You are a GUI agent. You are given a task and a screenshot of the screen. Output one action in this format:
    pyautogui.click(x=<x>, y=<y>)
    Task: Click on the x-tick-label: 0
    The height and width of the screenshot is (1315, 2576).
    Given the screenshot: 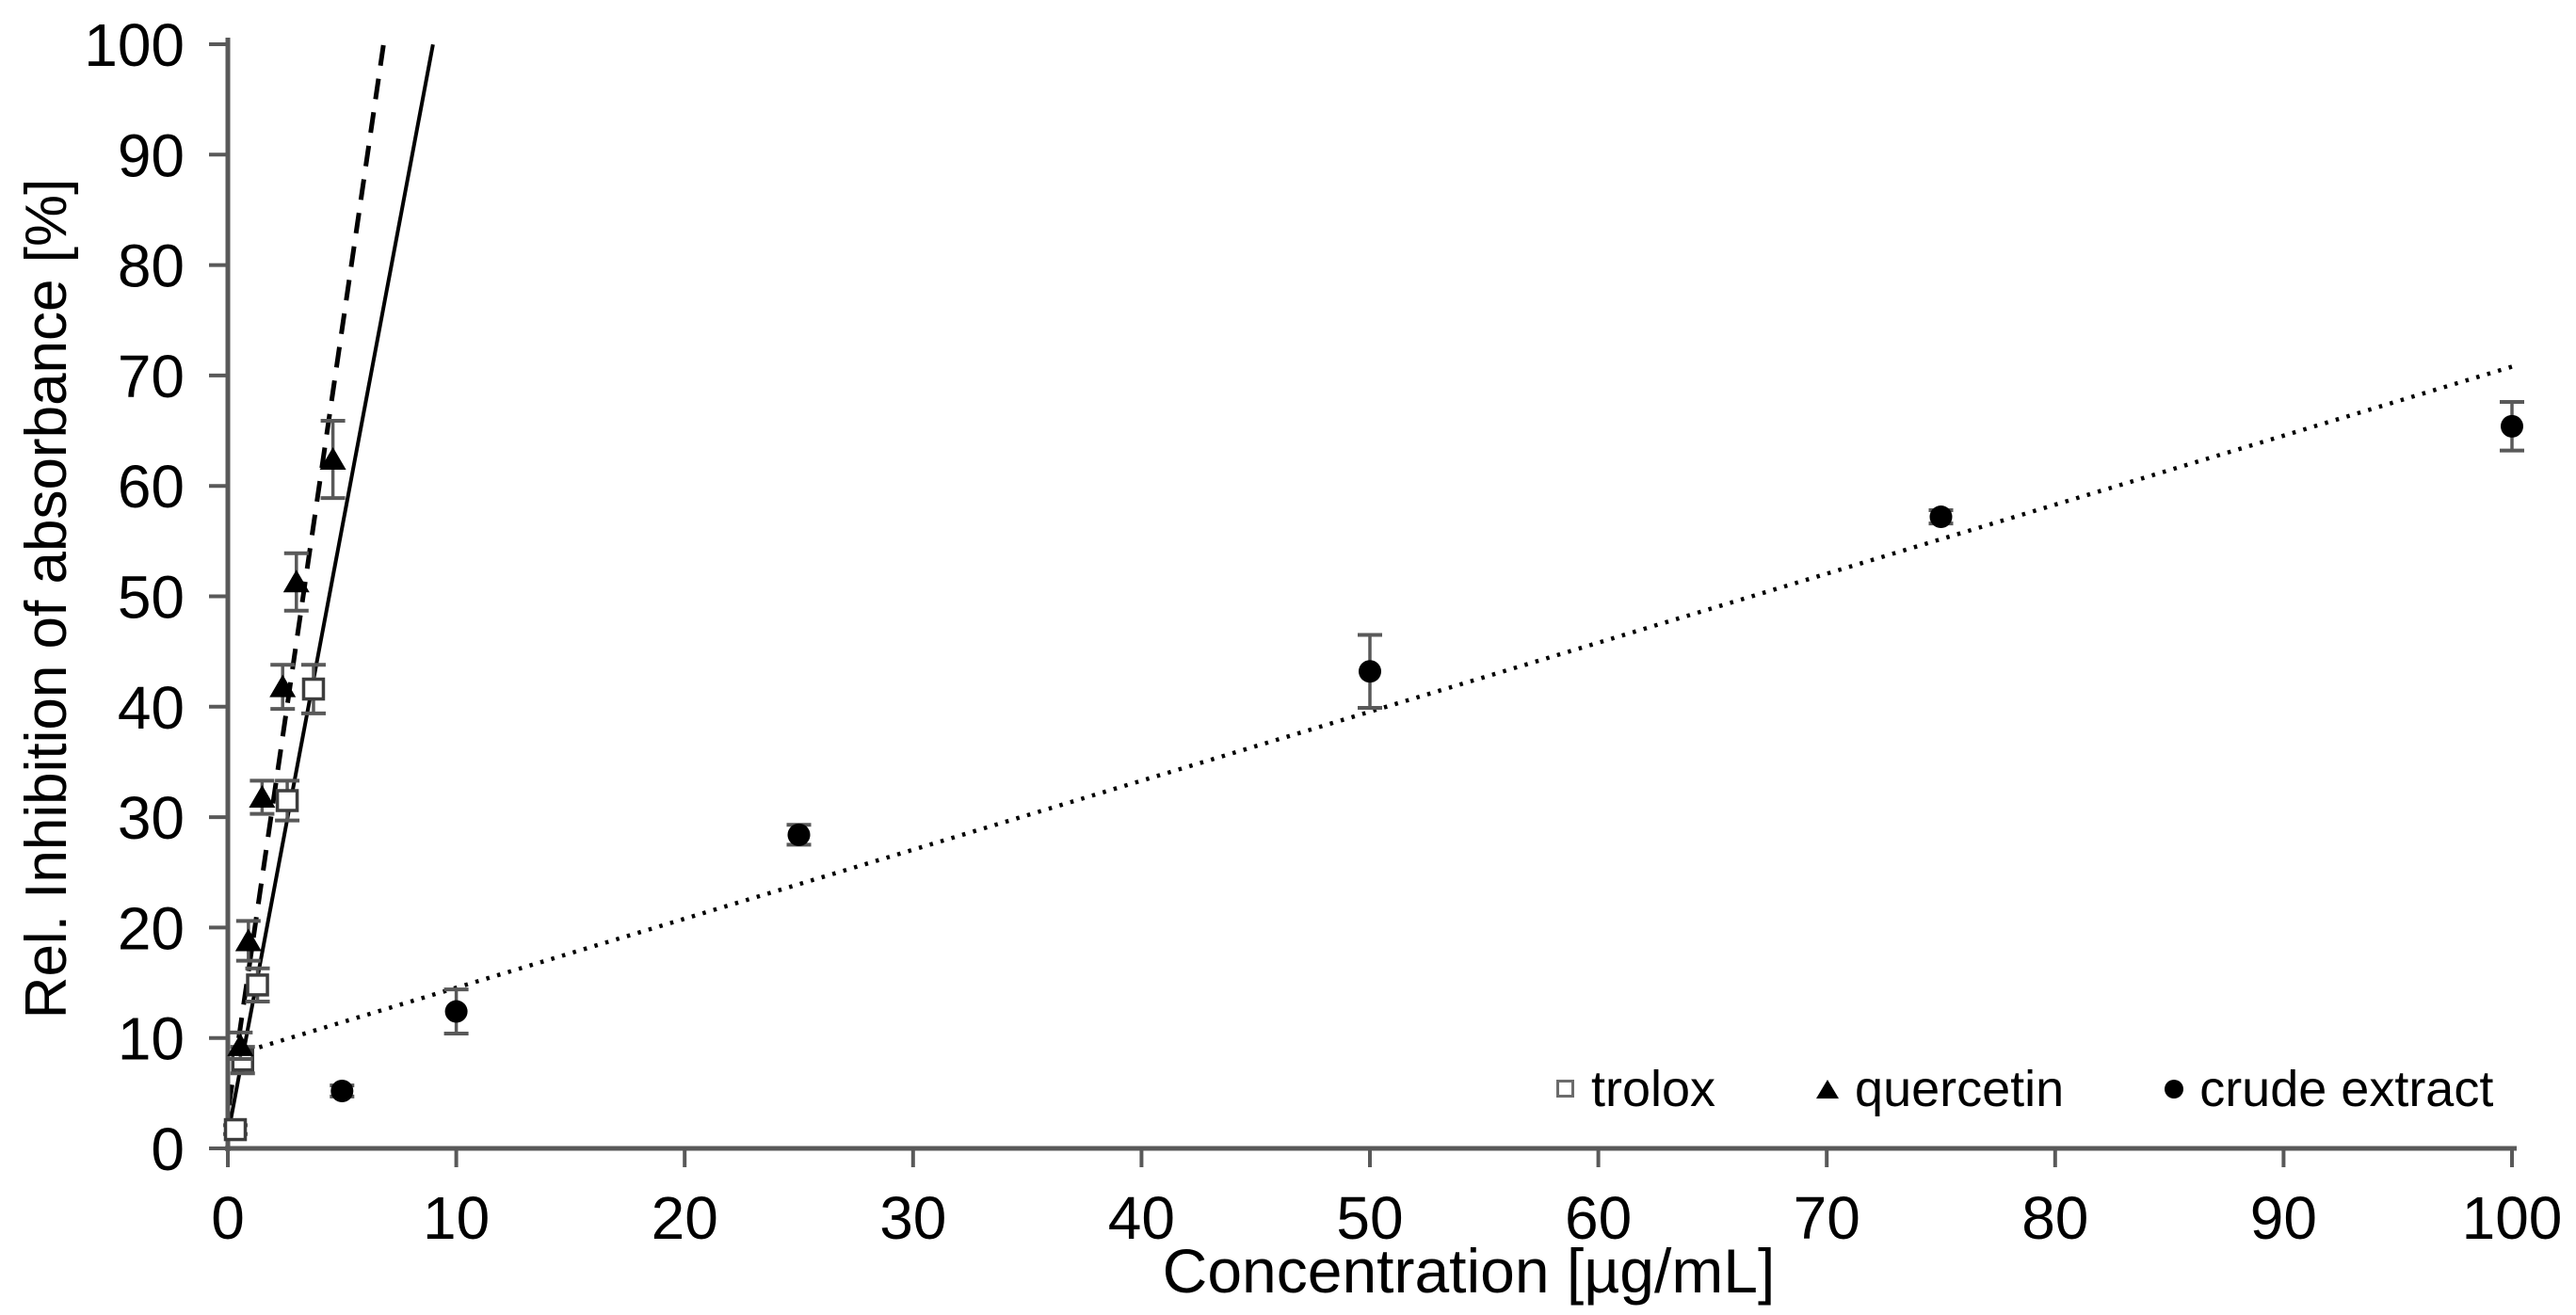 What is the action you would take?
    pyautogui.click(x=228, y=1218)
    